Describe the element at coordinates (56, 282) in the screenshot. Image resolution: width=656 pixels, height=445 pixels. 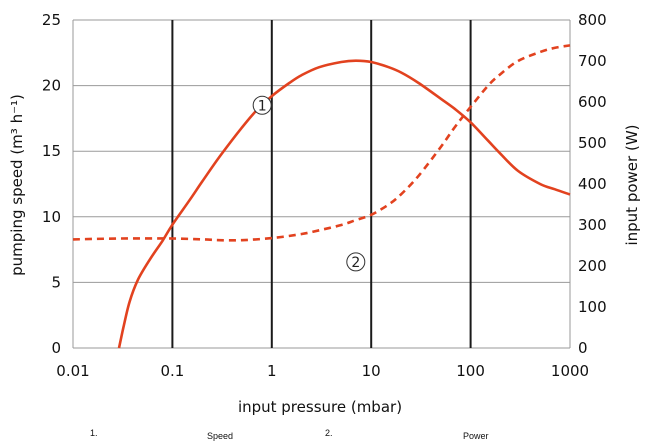
I see `y-left-tick-label: 5` at that location.